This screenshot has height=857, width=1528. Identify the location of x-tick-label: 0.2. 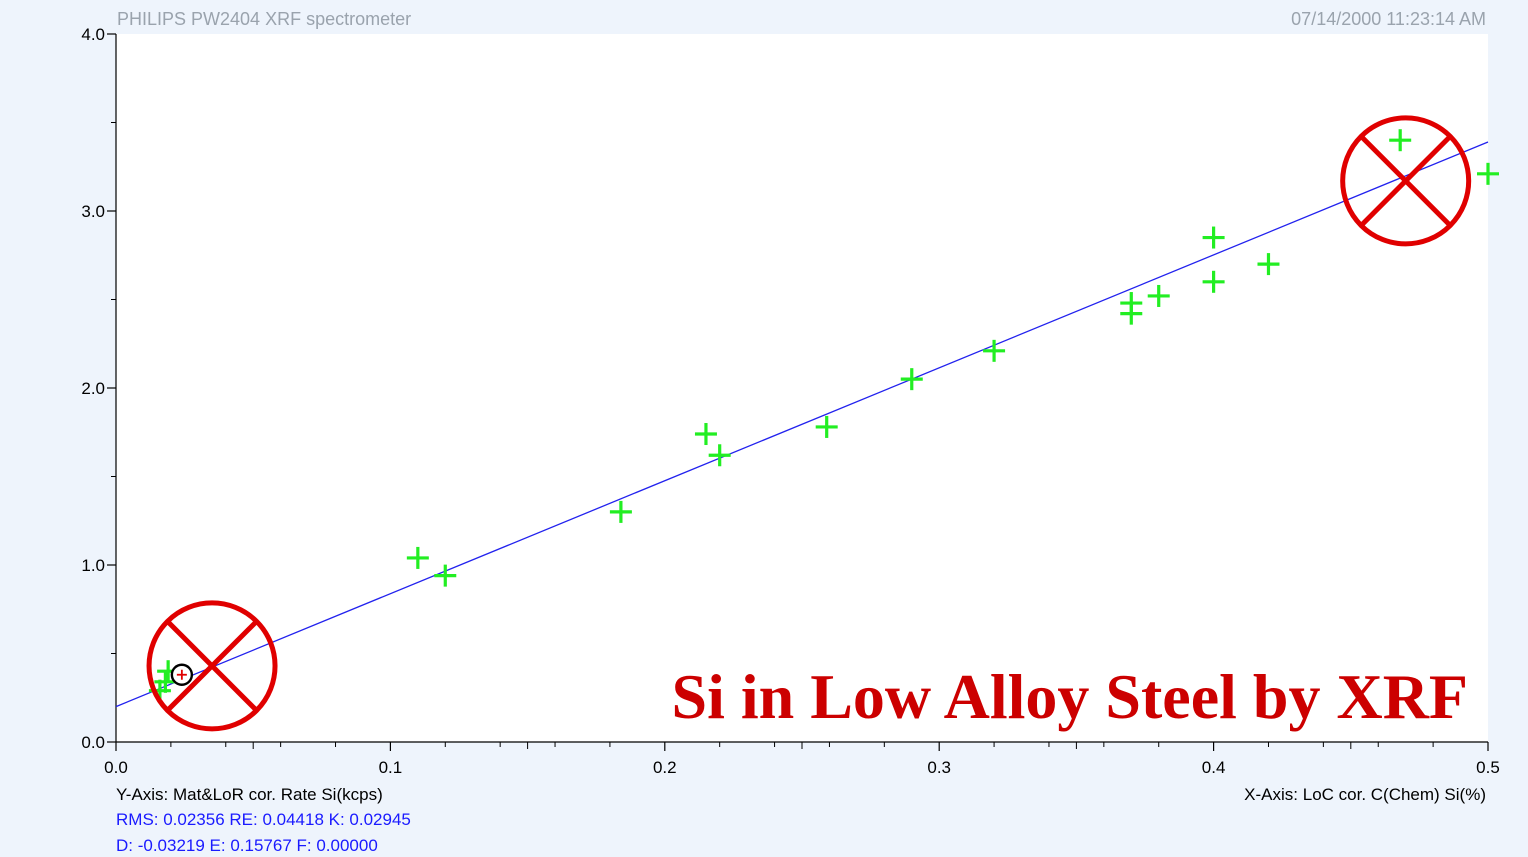
(665, 767).